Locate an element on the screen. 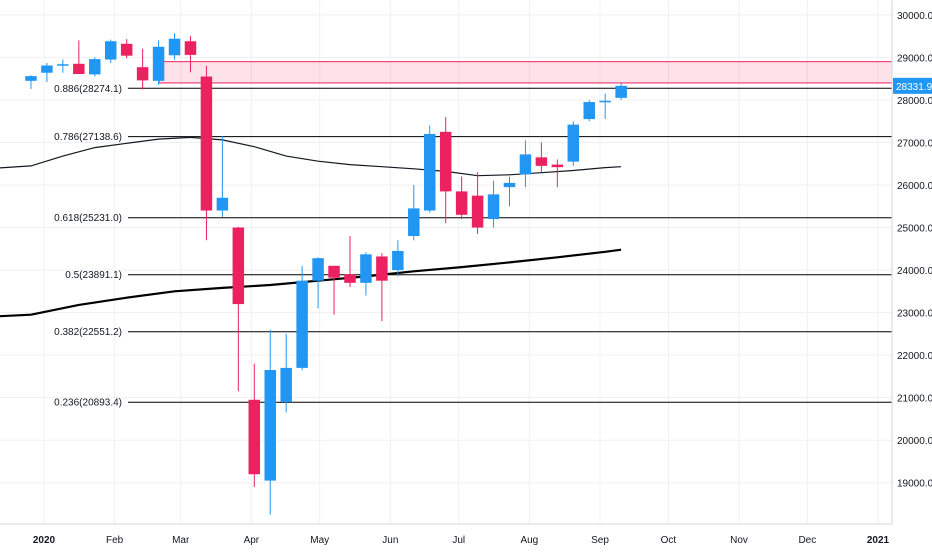  y-tick-label: 28000.0 is located at coordinates (914, 101).